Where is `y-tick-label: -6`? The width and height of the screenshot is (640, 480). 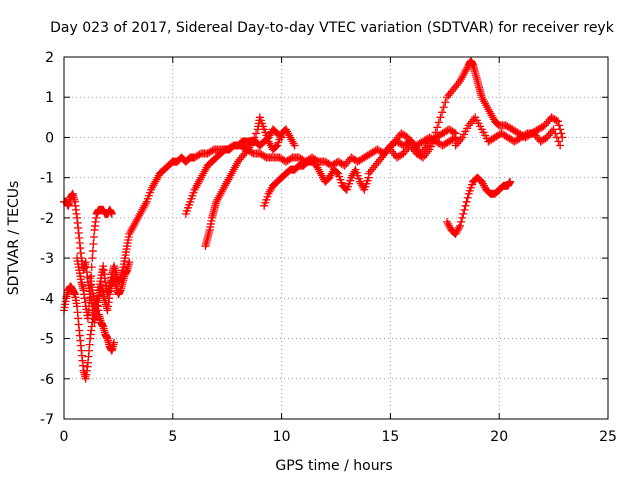
y-tick-label: -6 is located at coordinates (47, 380).